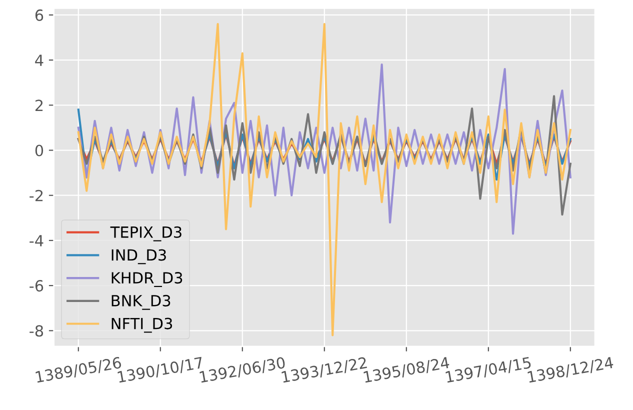 This screenshot has width=633, height=410. I want to click on y-tick-label: -8, so click(37, 331).